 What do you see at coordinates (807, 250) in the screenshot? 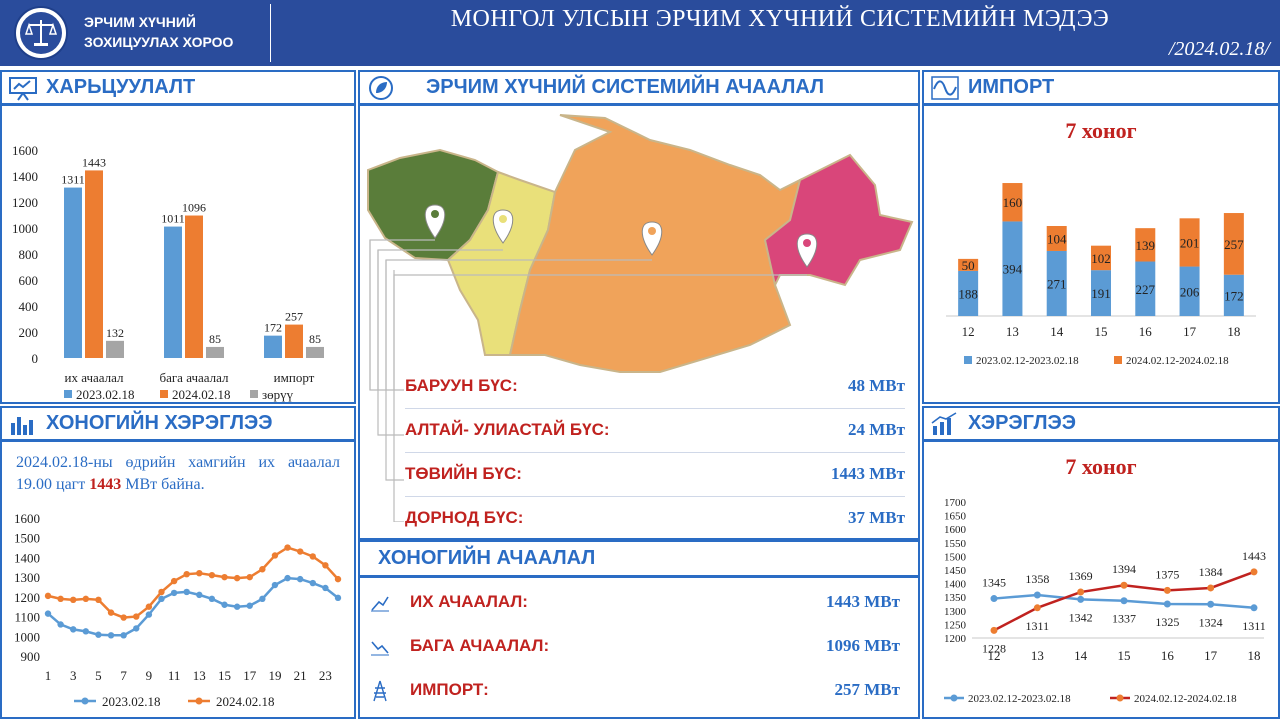
I see `map-pin-east-icon` at bounding box center [807, 250].